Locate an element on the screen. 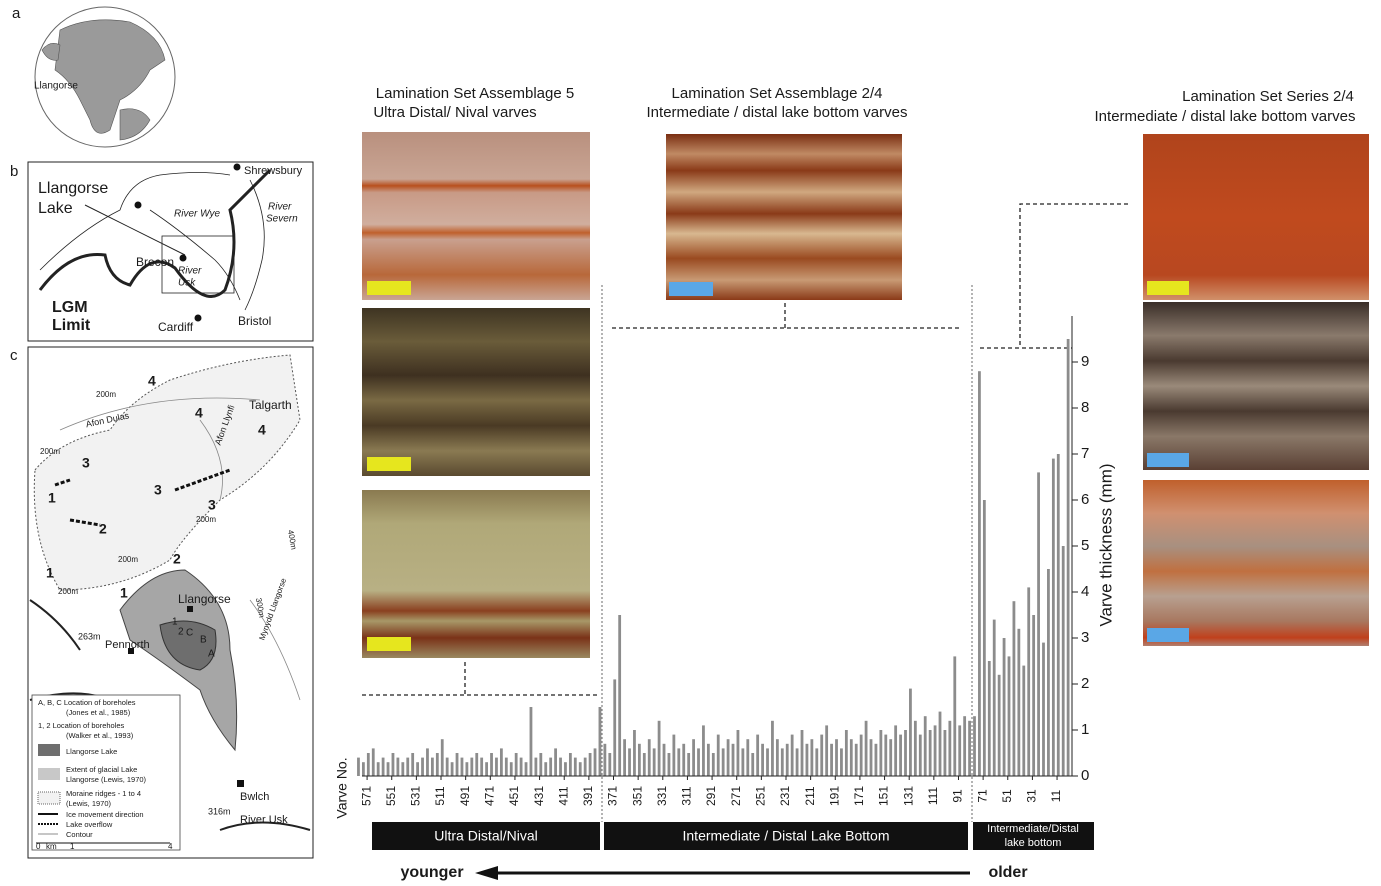 This screenshot has height=886, width=1381. y-tick-label: 6 is located at coordinates (1085, 499).